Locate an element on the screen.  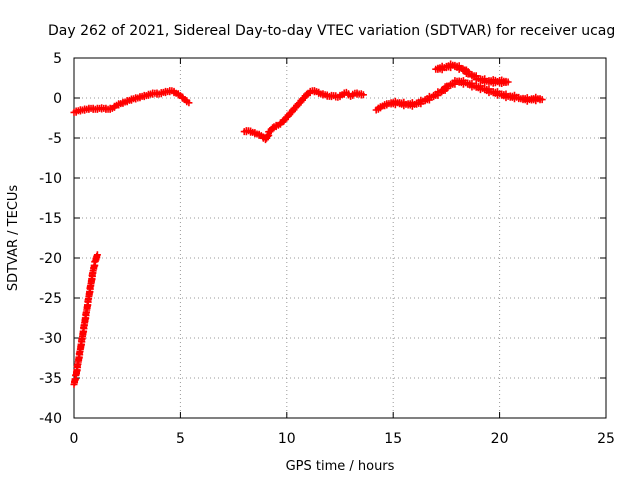
y-tick-label: -5 is located at coordinates (55, 139).